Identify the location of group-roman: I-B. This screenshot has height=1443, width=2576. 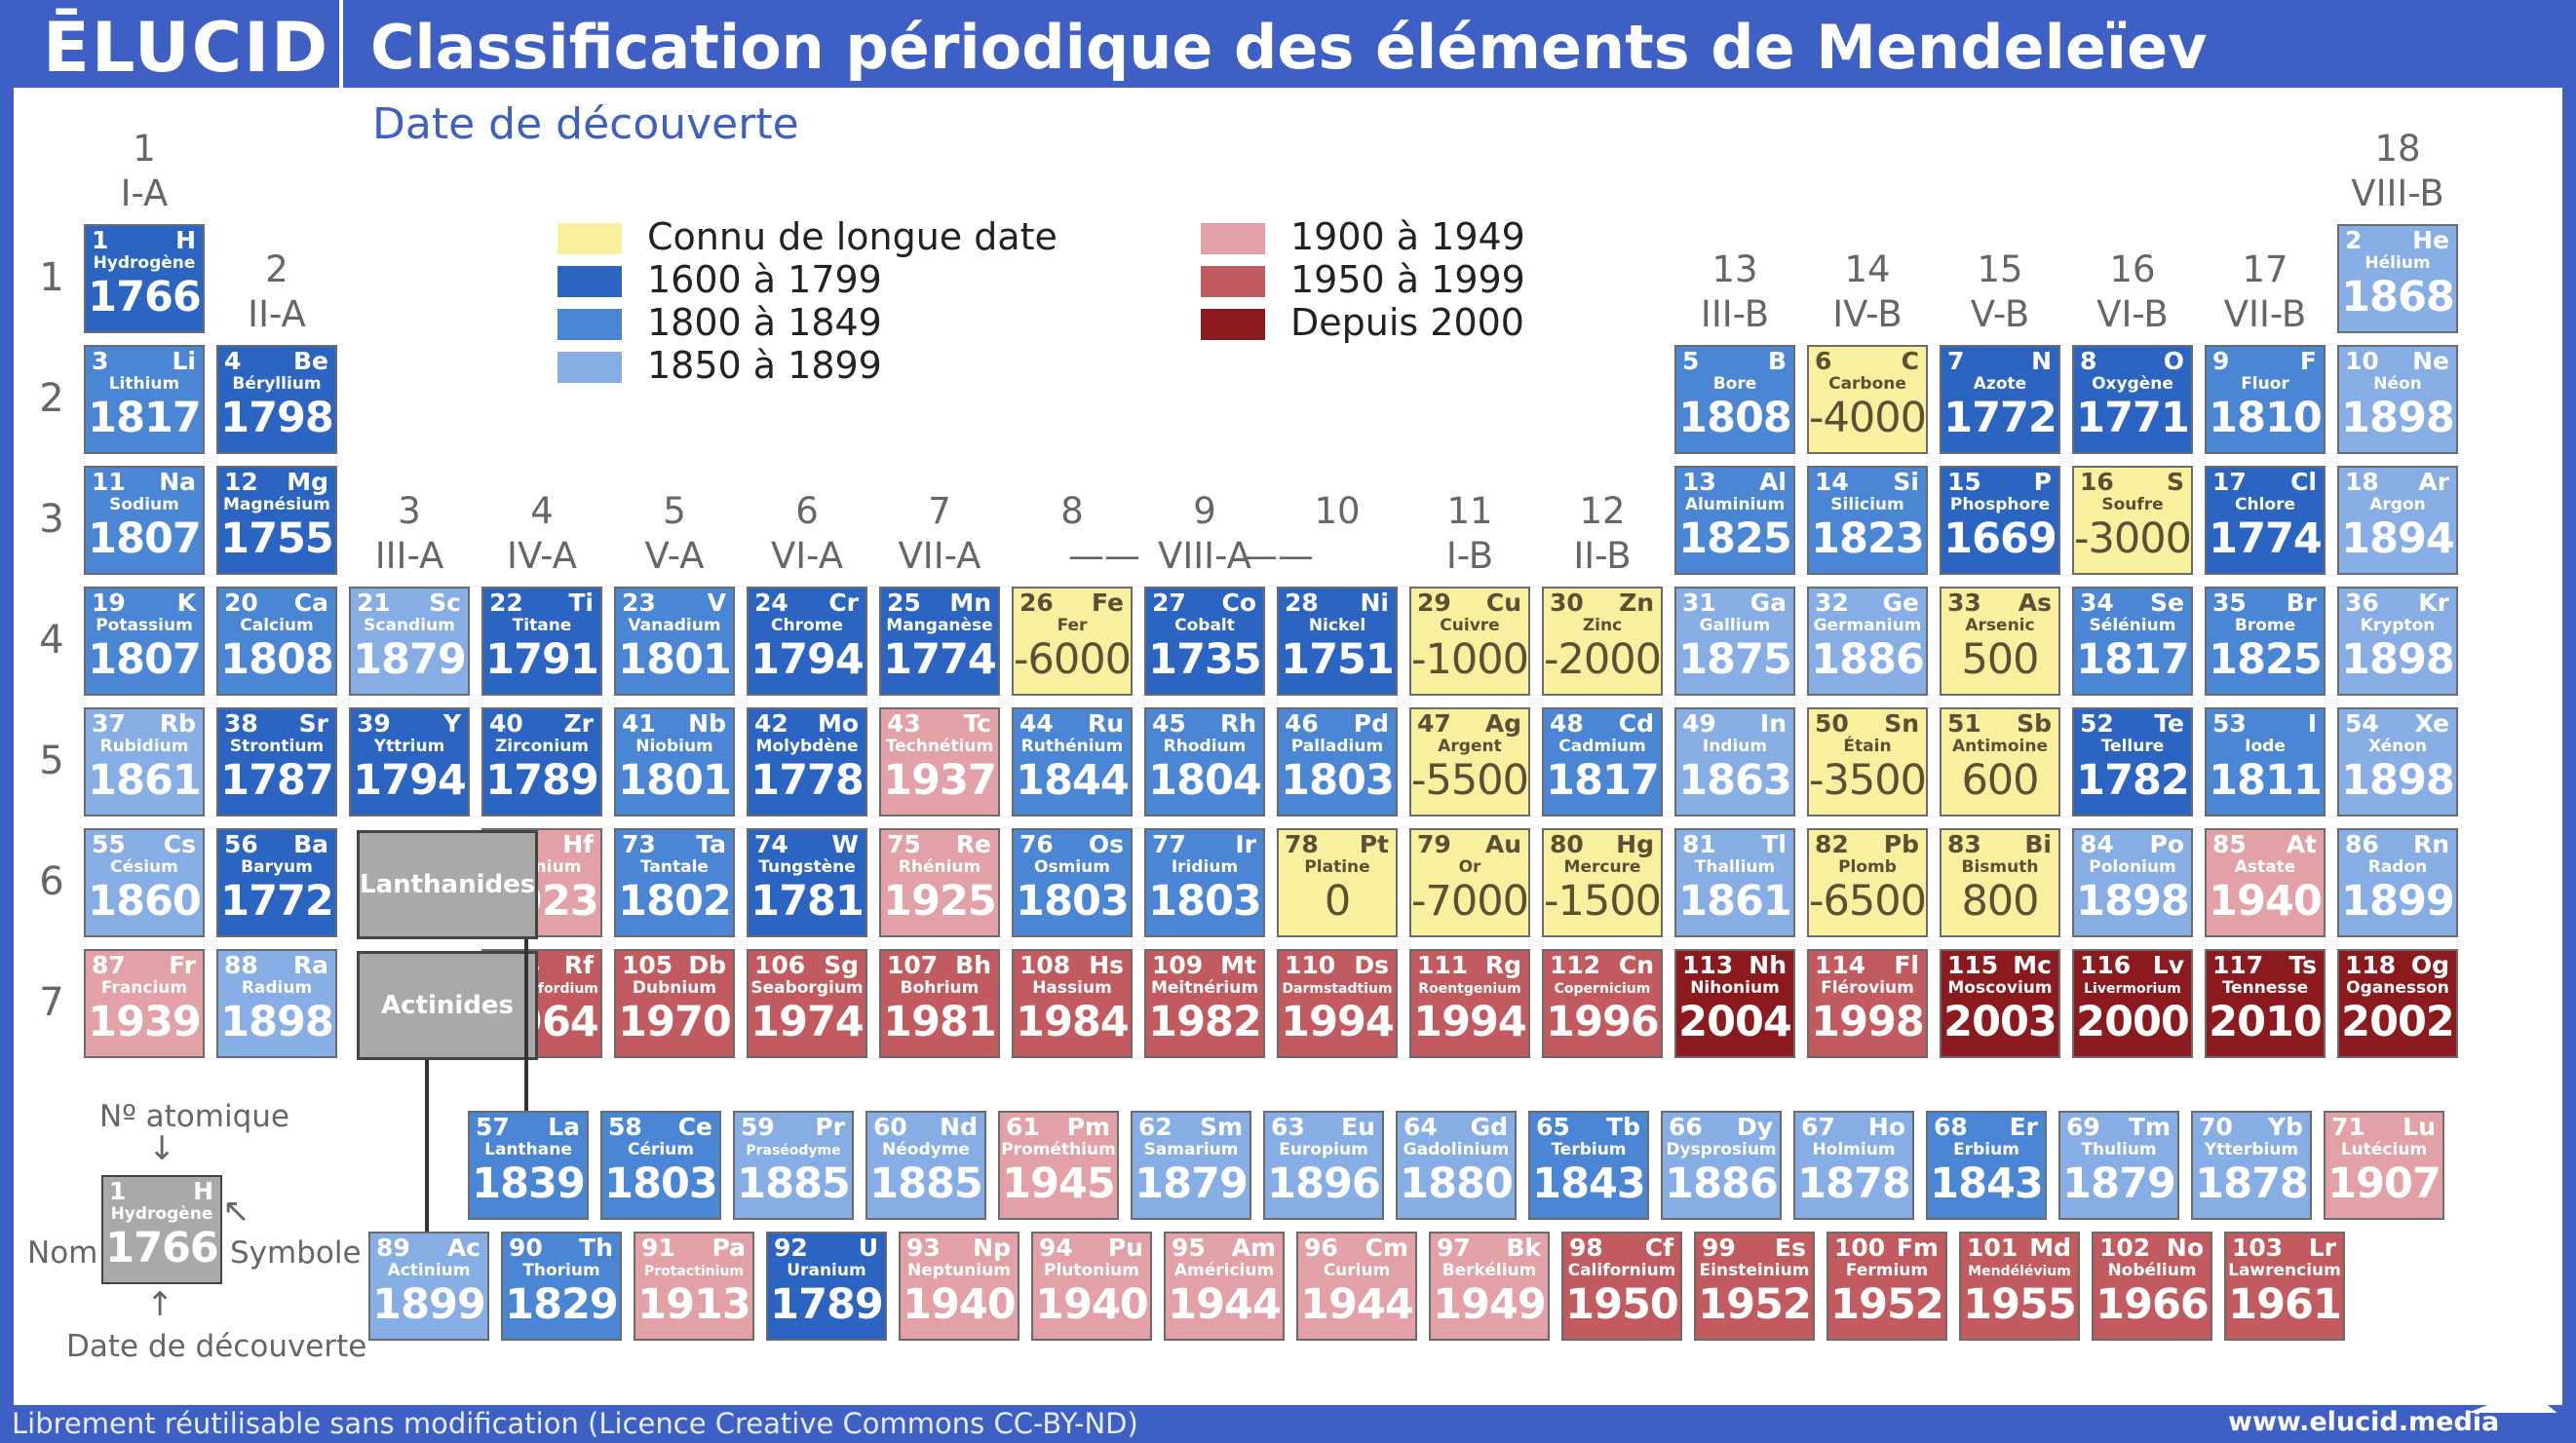
(1469, 556).